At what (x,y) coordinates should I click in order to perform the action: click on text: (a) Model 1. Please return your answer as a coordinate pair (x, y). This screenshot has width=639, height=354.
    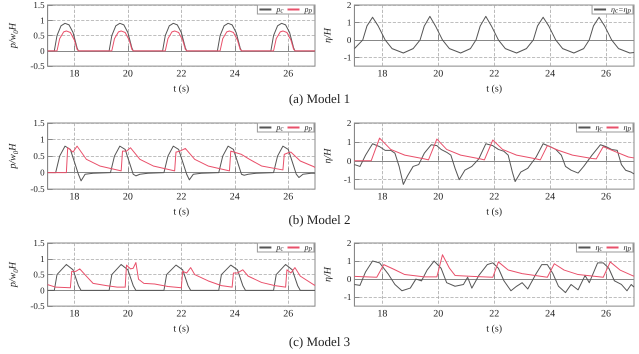
    Looking at the image, I should click on (319, 98).